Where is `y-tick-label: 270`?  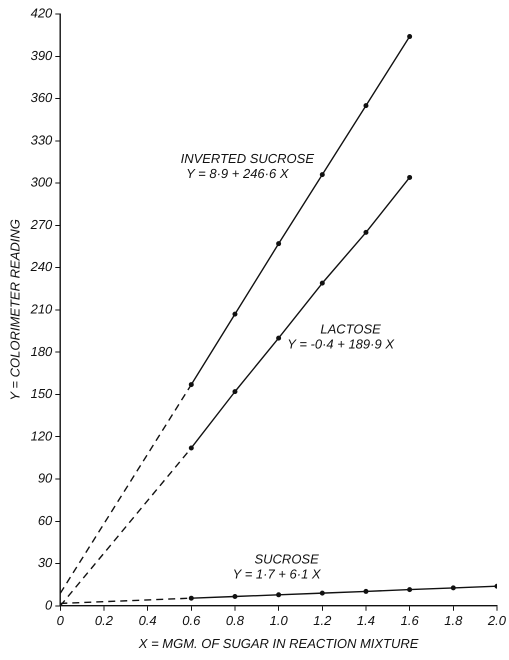 y-tick-label: 270 is located at coordinates (42, 224).